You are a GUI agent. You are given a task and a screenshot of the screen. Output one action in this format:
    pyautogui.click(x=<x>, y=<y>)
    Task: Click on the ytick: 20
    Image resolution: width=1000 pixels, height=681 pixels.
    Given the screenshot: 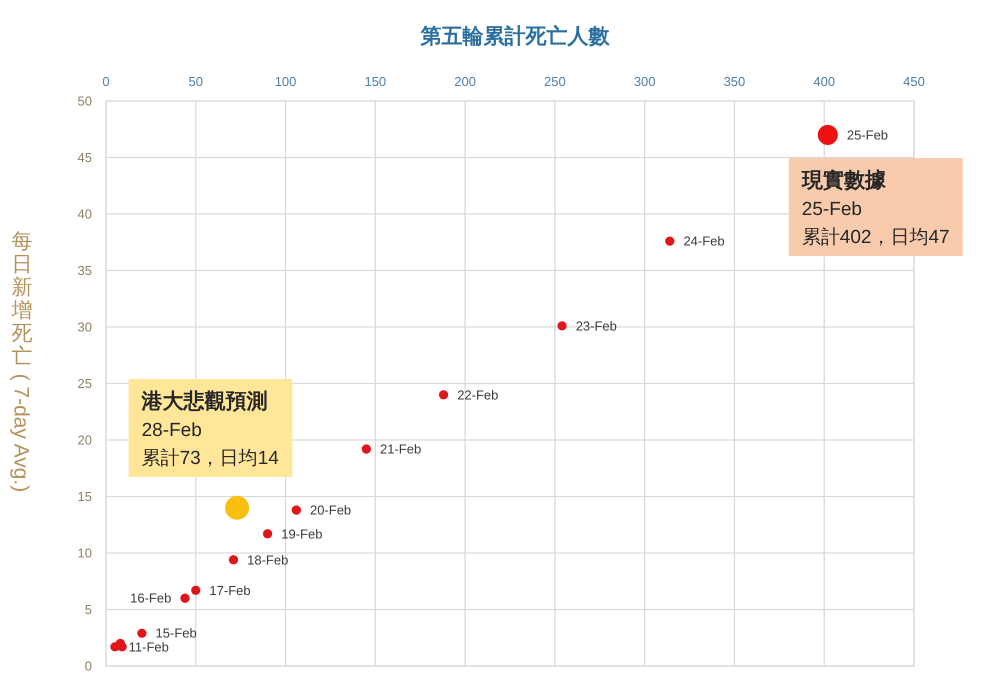 What is the action you would take?
    pyautogui.click(x=85, y=440)
    